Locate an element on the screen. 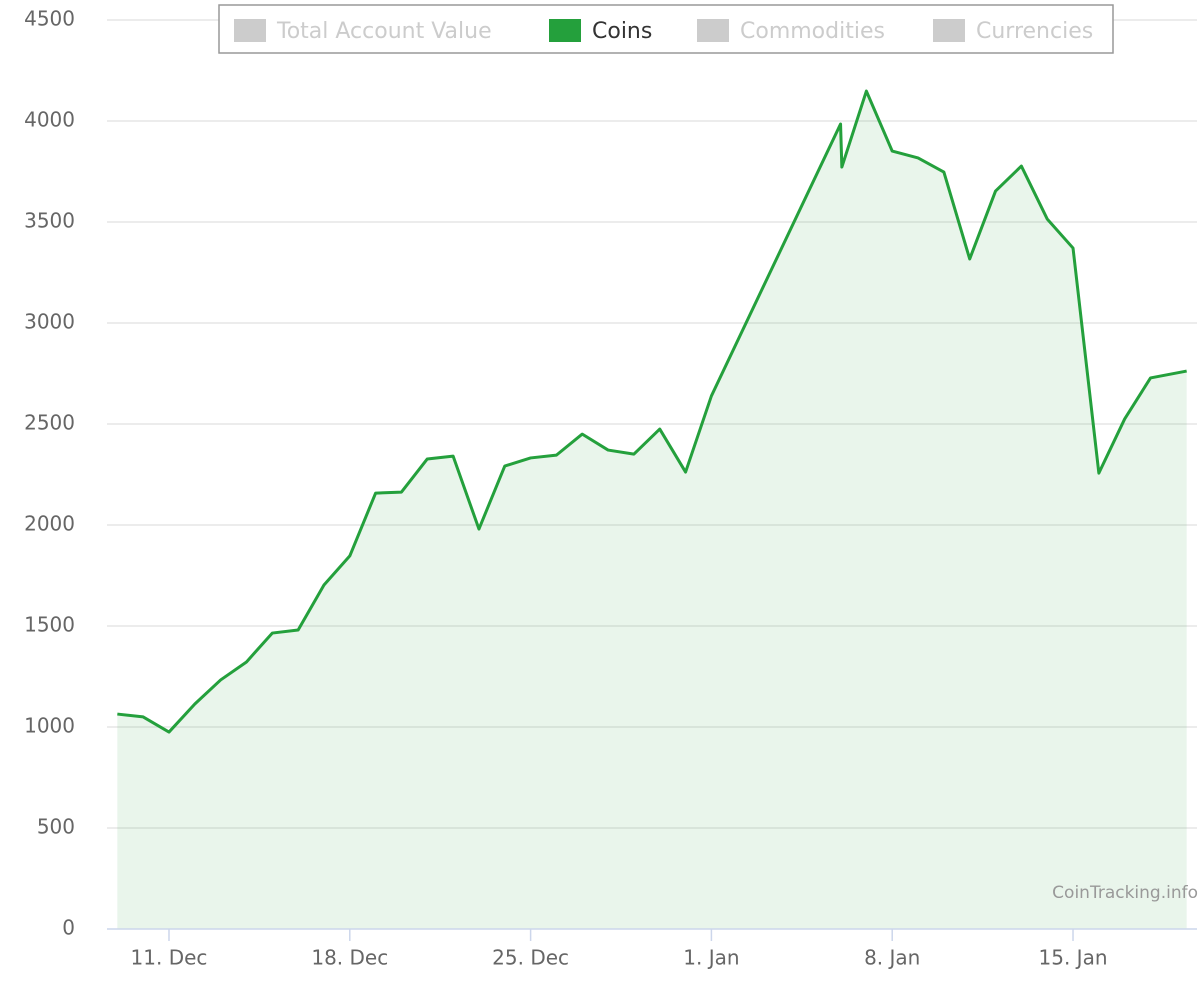 This screenshot has width=1200, height=1000. legend-label: Commodities is located at coordinates (812, 31).